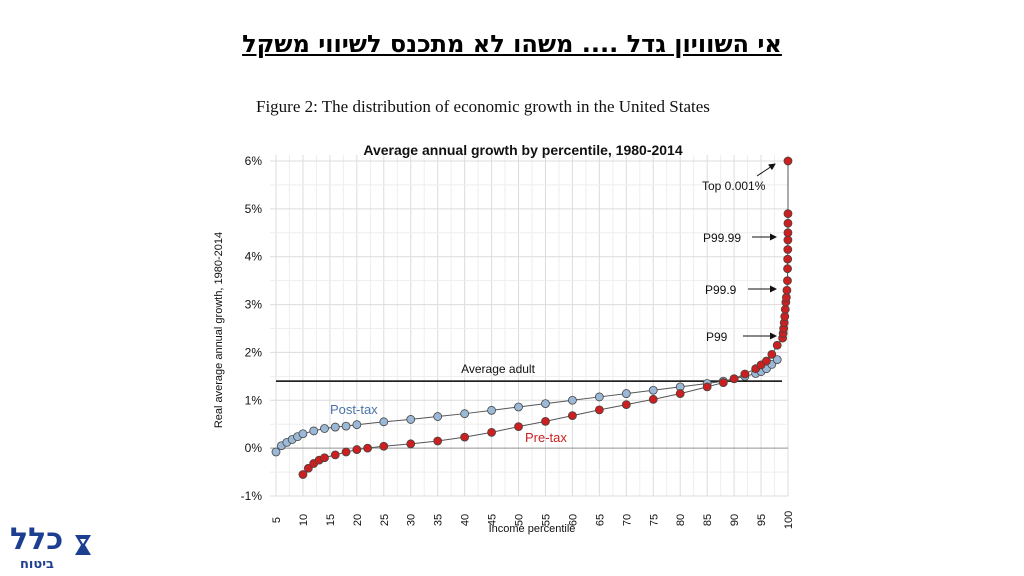 This screenshot has height=576, width=1024. What do you see at coordinates (532, 529) in the screenshot?
I see `x-axis-label: Income percentile` at bounding box center [532, 529].